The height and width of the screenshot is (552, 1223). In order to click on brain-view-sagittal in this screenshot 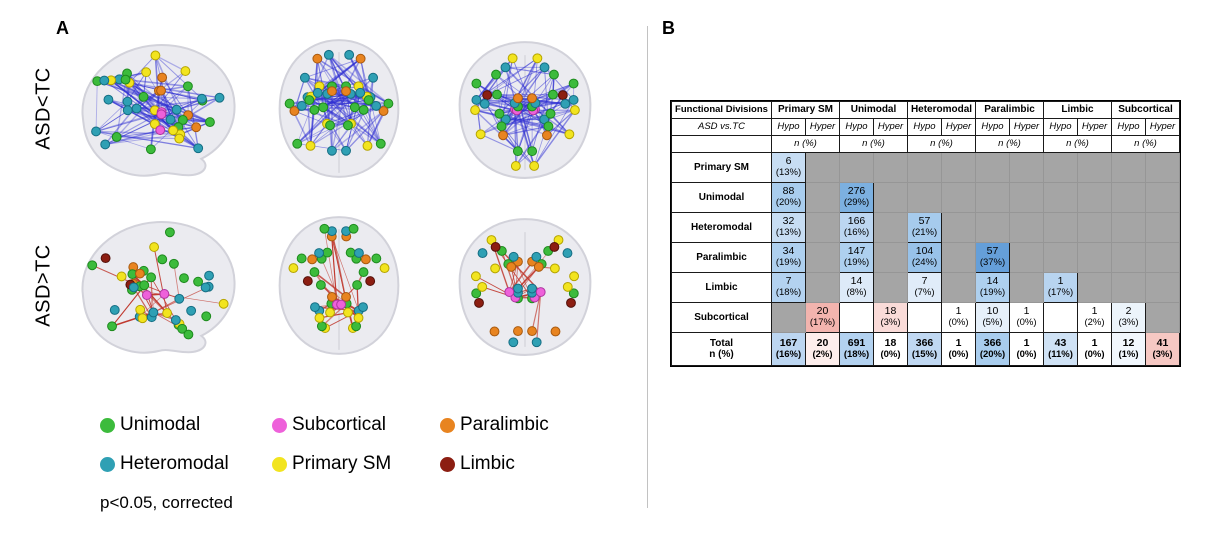, I will do `click(158, 287)`.